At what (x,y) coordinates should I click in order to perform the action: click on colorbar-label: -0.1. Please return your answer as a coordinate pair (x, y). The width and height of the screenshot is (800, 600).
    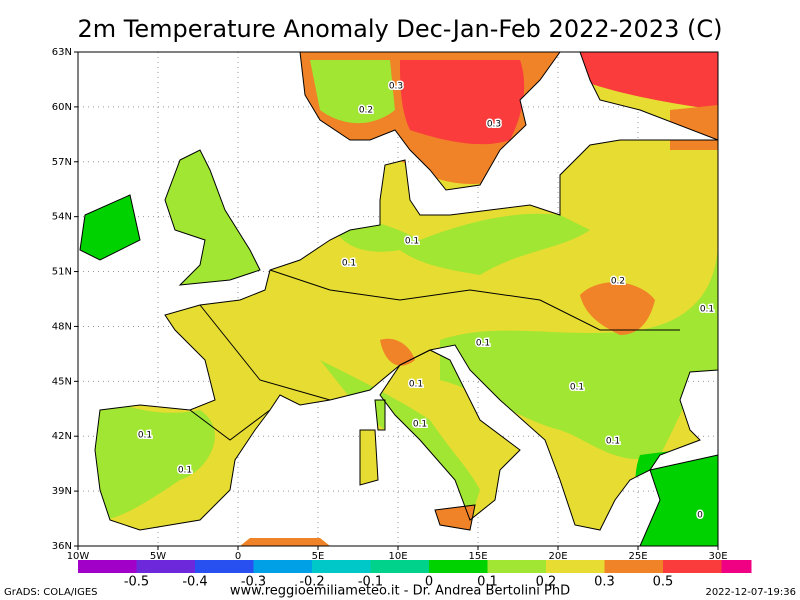
    Looking at the image, I should click on (370, 582).